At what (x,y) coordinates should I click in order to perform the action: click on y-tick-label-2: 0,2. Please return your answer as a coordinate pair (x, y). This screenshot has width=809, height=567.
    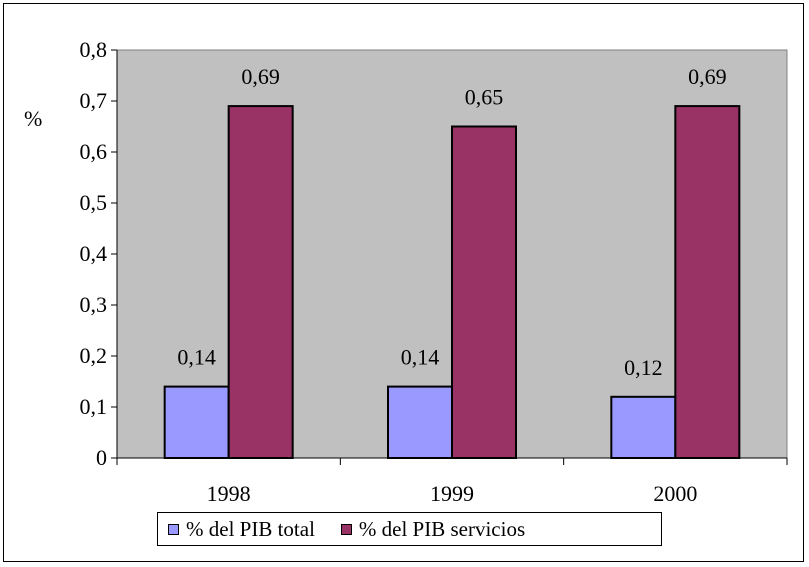
    Looking at the image, I should click on (94, 355).